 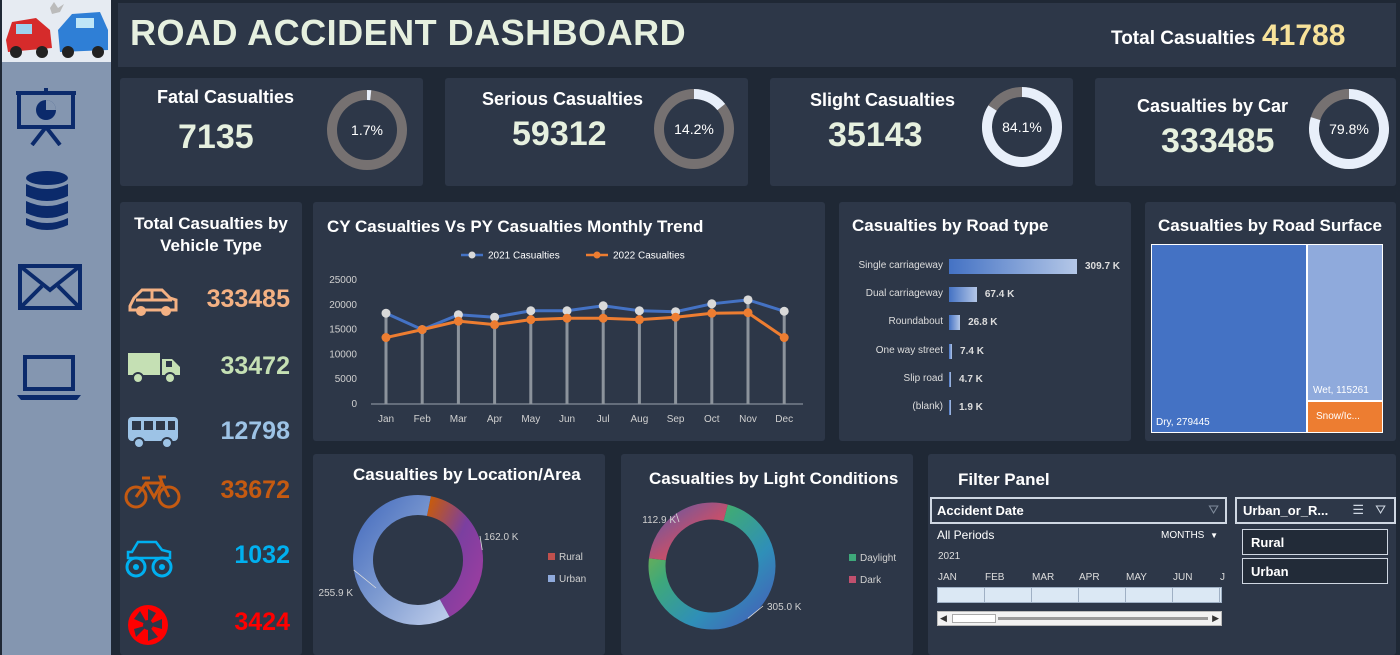 I want to click on kpi-percent: 14.2%, so click(x=694, y=129).